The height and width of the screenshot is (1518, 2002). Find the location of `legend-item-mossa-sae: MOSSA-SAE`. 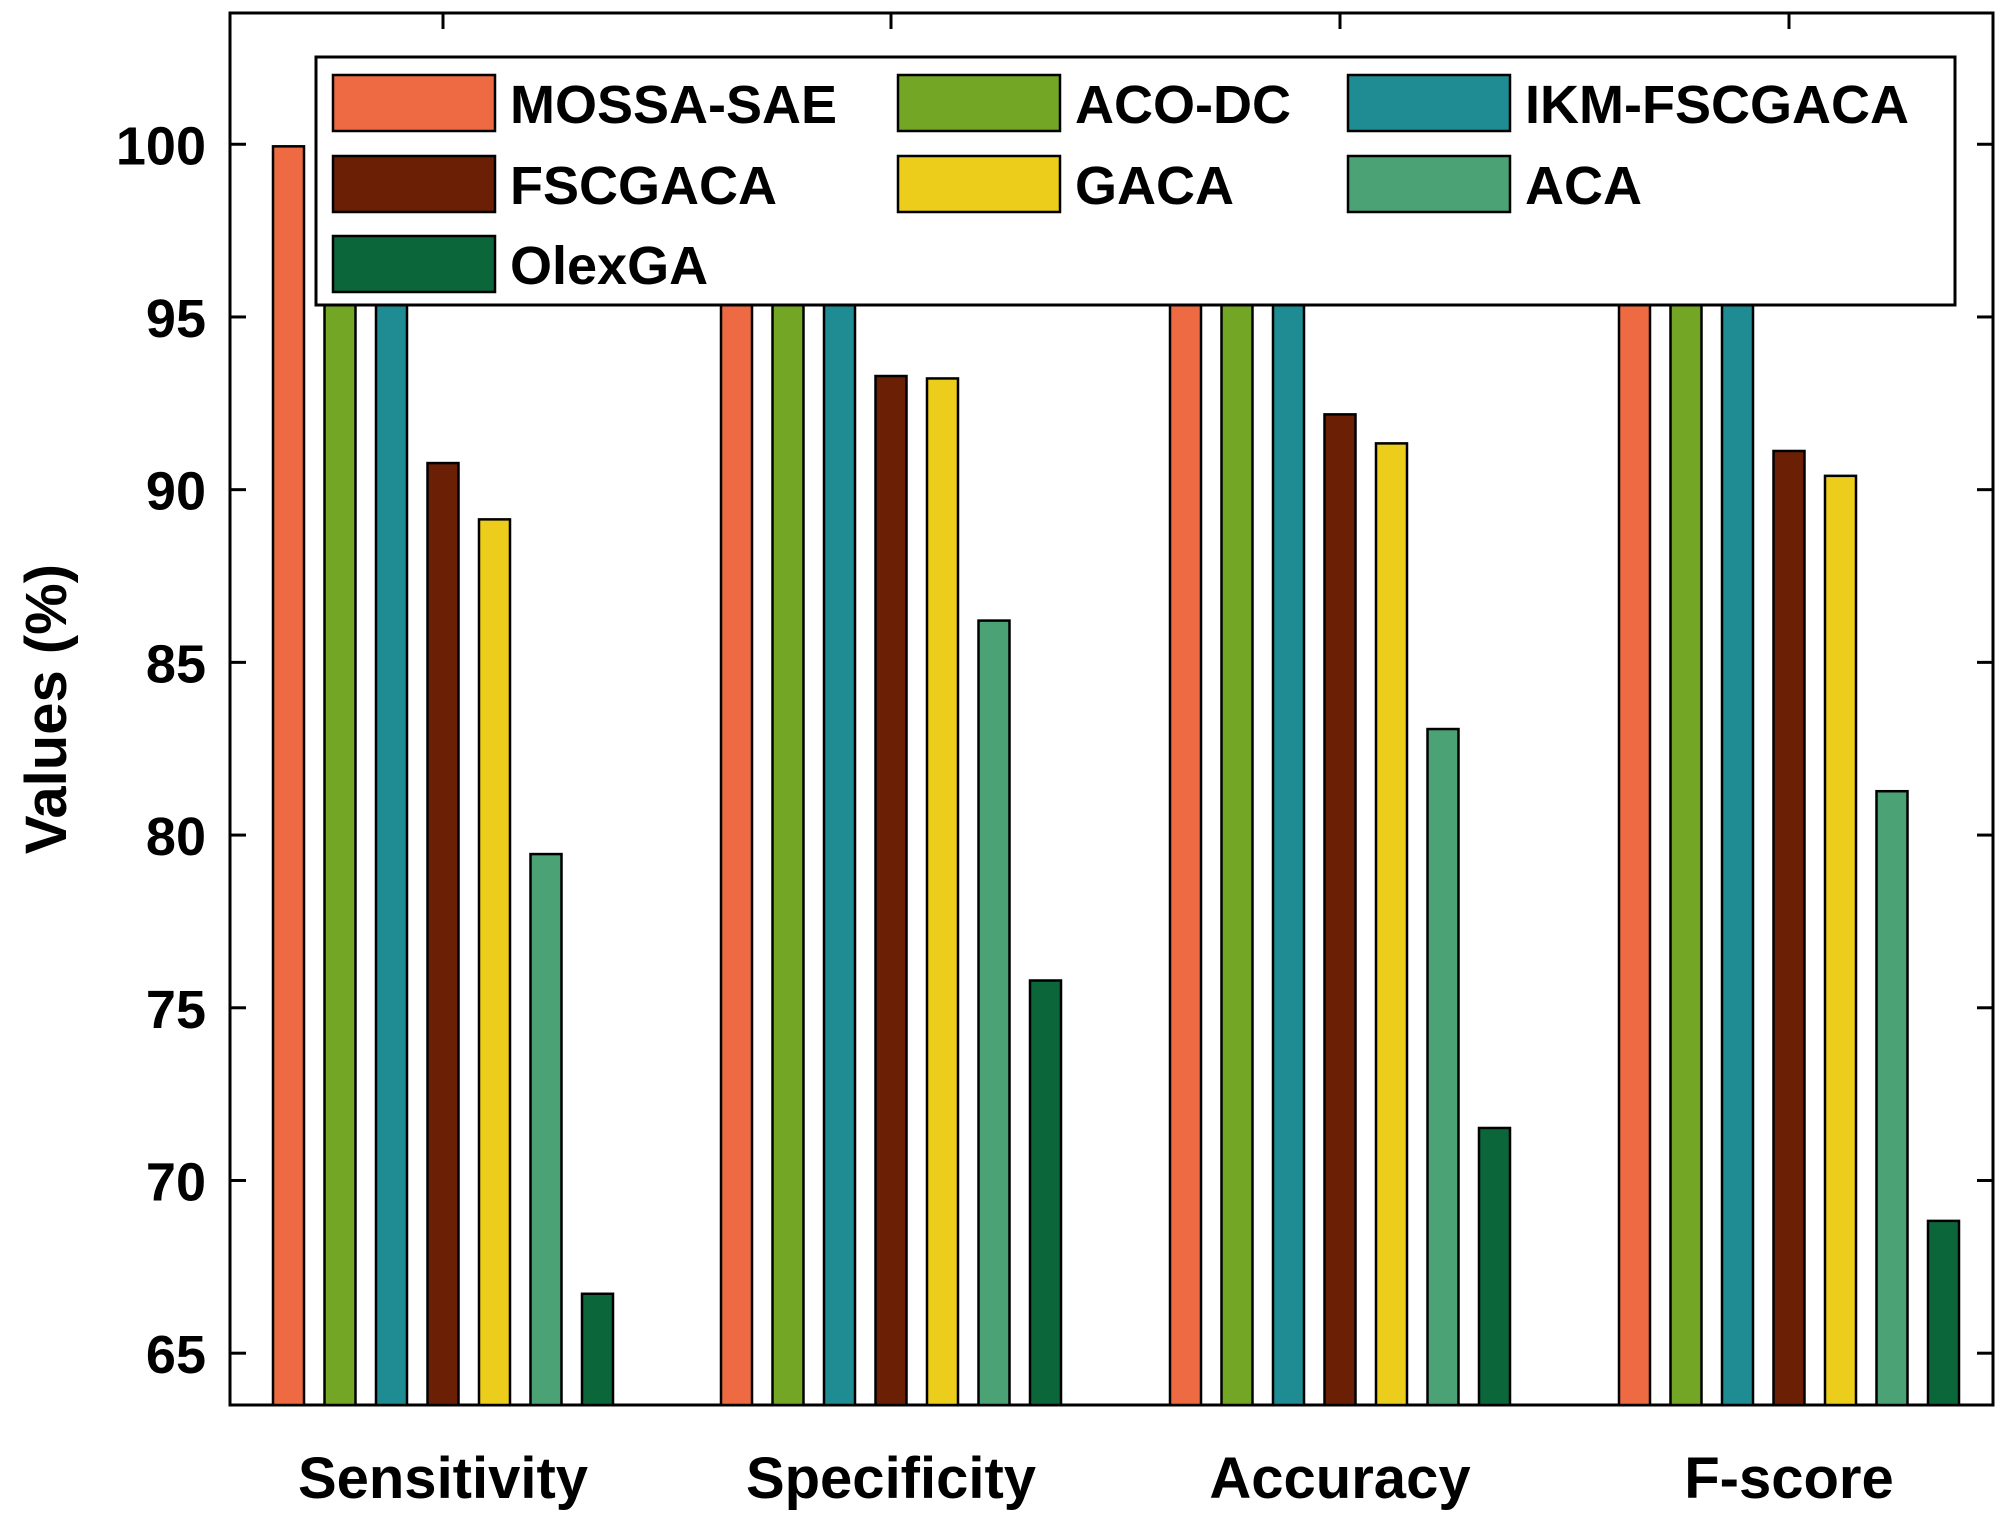

legend-item-mossa-sae: MOSSA-SAE is located at coordinates (584, 104).